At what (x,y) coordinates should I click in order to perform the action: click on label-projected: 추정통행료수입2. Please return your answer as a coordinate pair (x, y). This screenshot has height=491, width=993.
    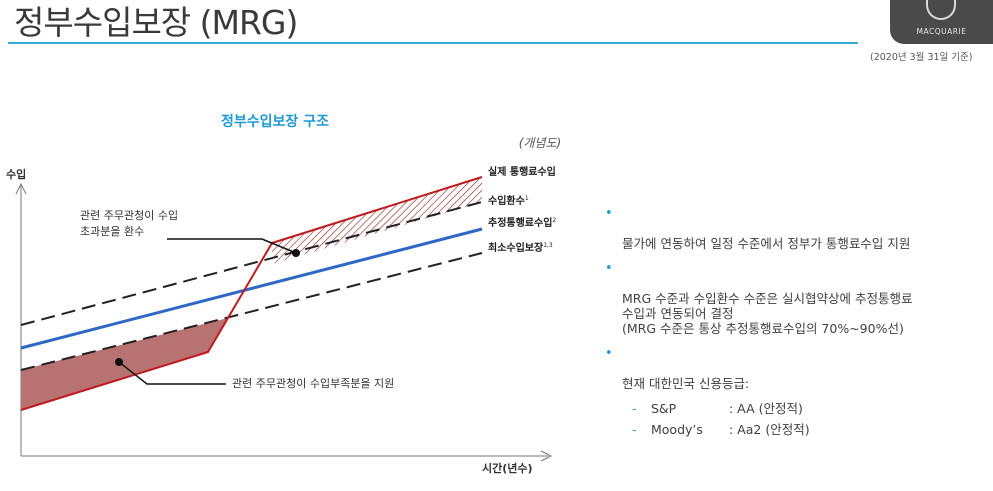
    Looking at the image, I should click on (522, 222).